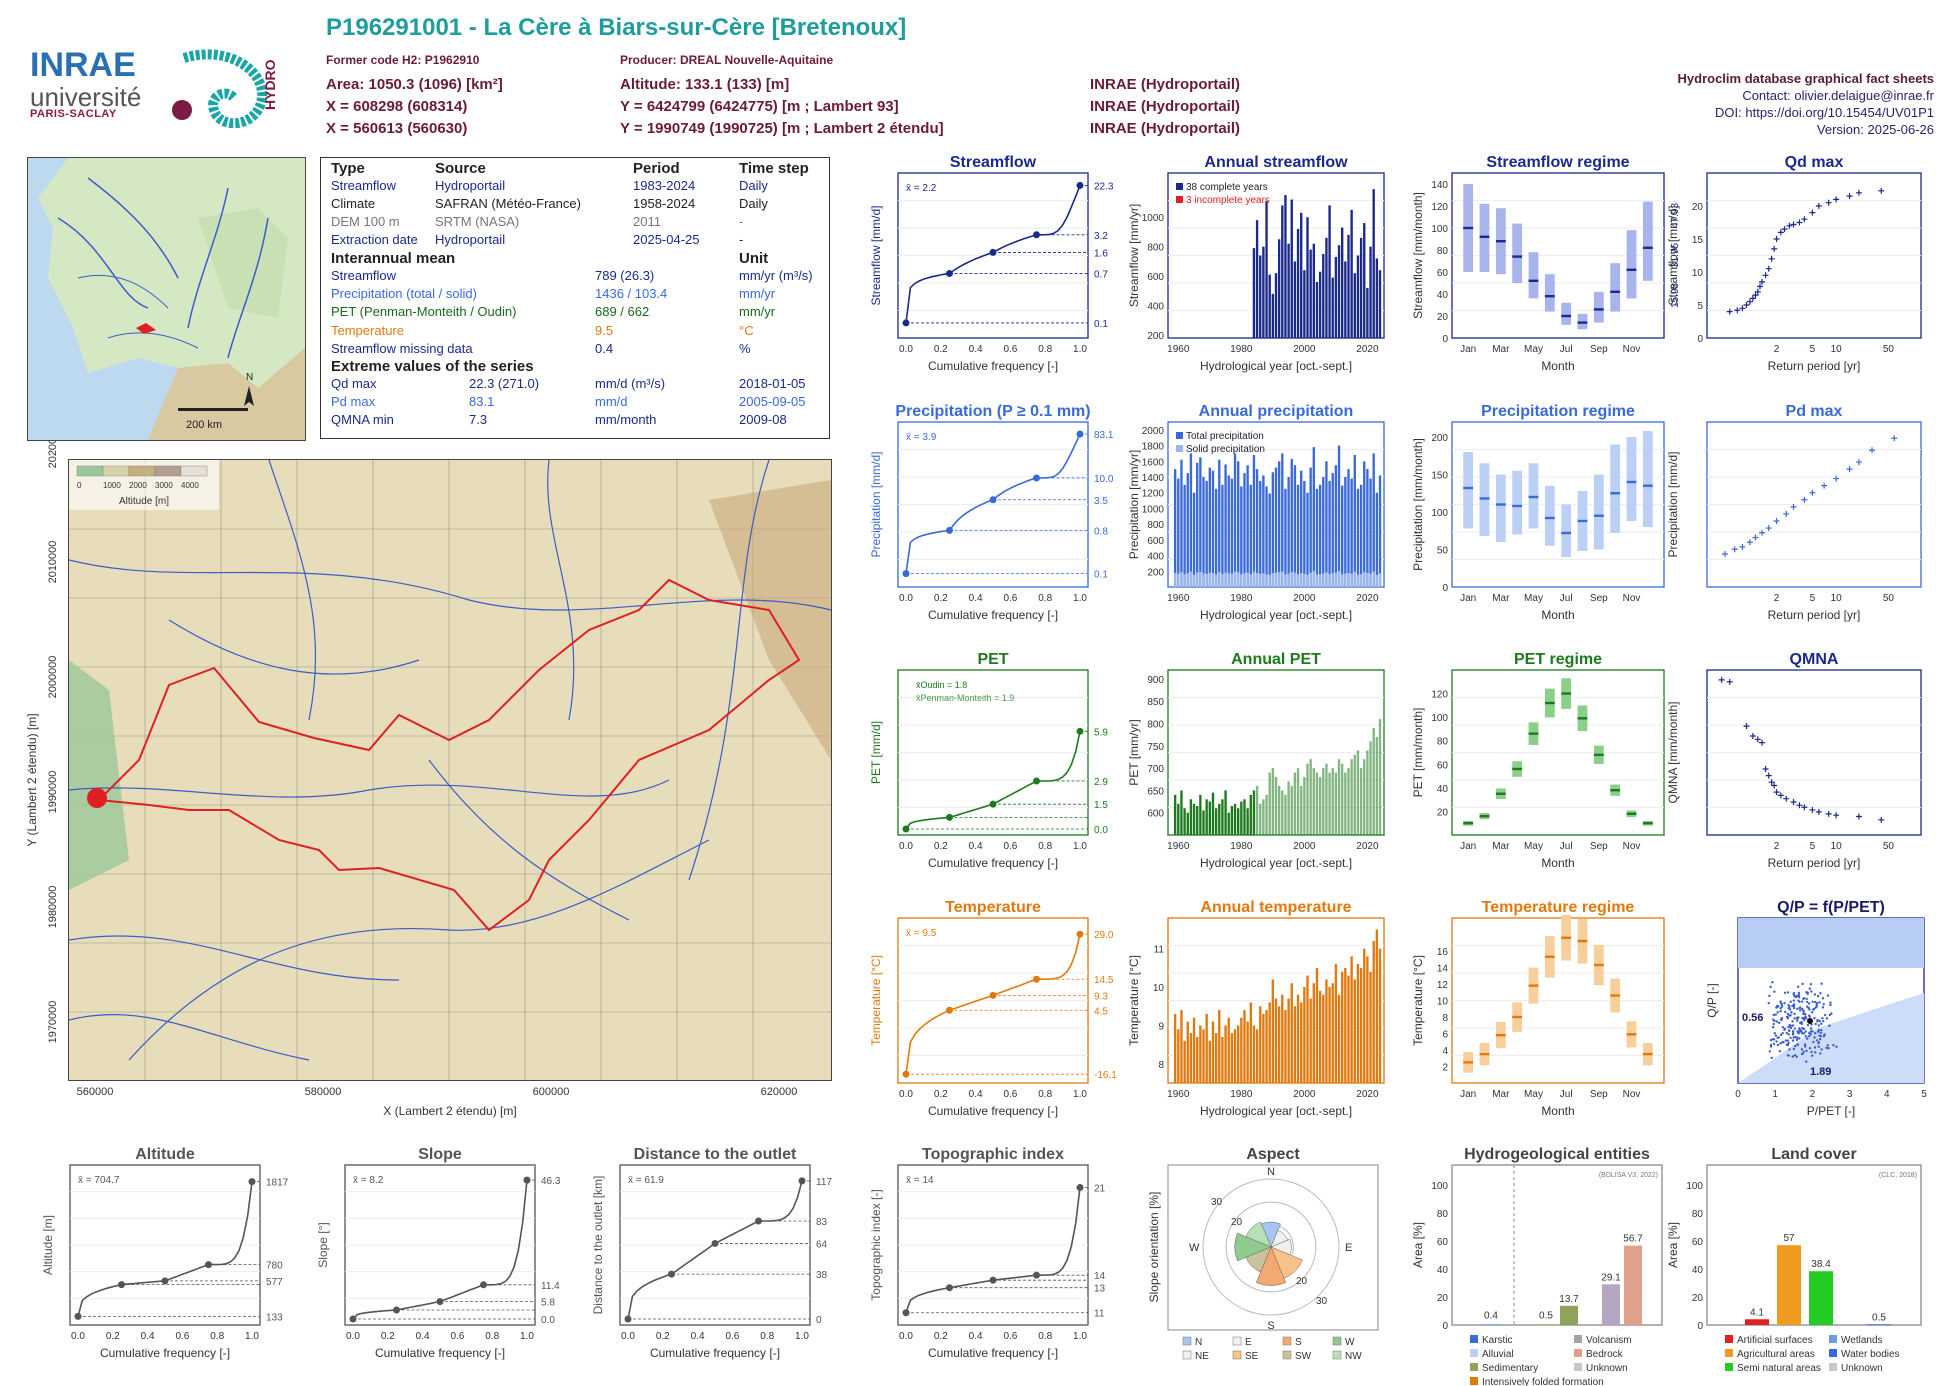  Describe the element at coordinates (1155, 572) in the screenshot. I see `y-tick: 200` at that location.